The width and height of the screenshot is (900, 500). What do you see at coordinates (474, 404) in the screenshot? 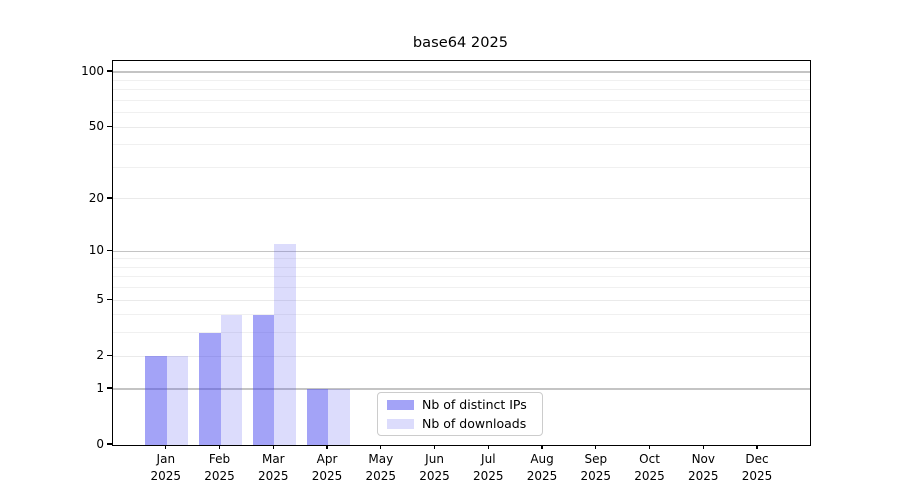
I see `legend-item-label: Nb of distinct IPs` at bounding box center [474, 404].